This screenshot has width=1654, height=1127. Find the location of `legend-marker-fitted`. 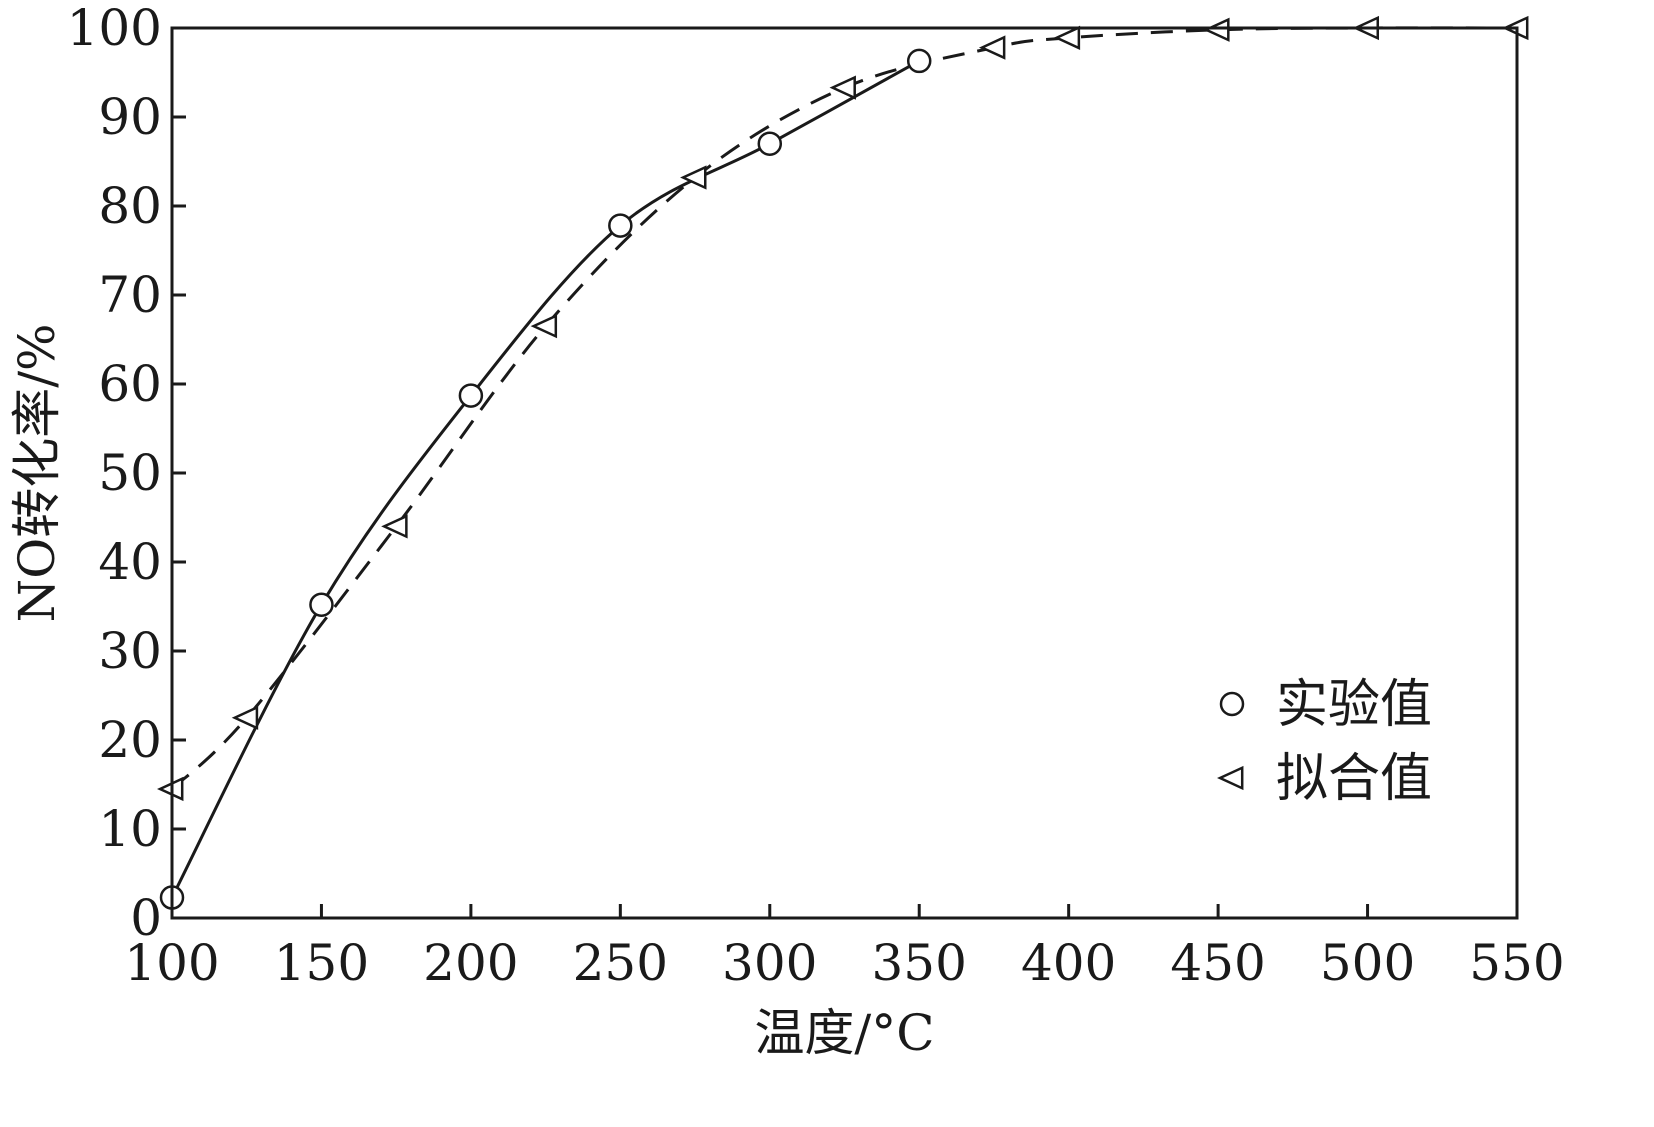

legend-marker-fitted is located at coordinates (1230, 778).